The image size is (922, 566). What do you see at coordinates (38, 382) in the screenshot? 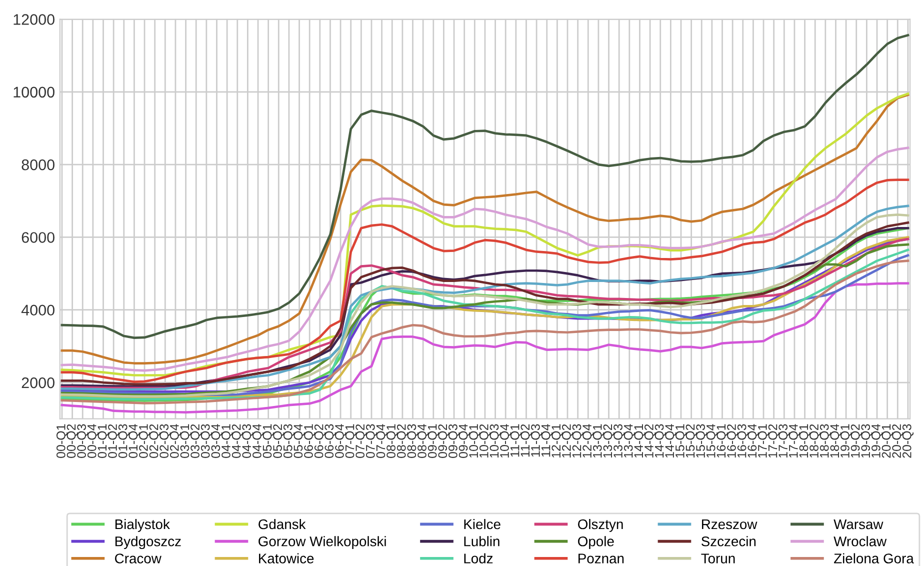
I see `y-tick-label: 2000` at bounding box center [38, 382].